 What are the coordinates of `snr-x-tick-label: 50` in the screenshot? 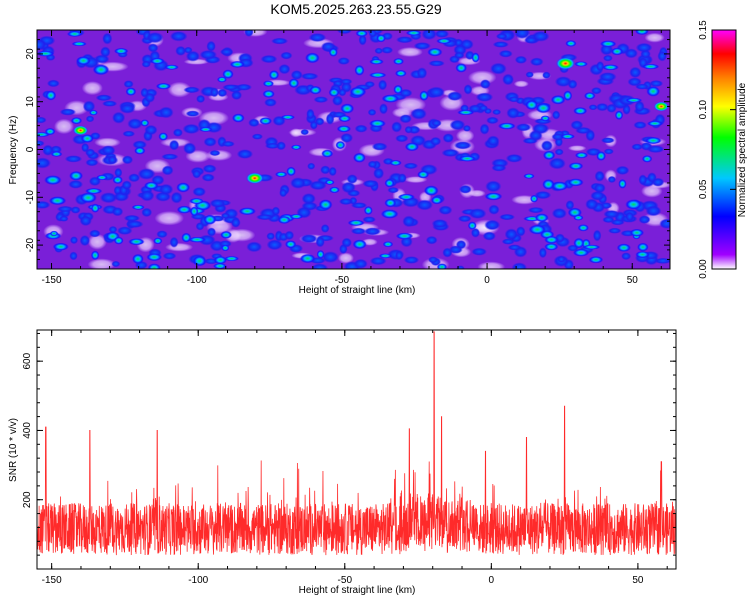 It's located at (638, 580).